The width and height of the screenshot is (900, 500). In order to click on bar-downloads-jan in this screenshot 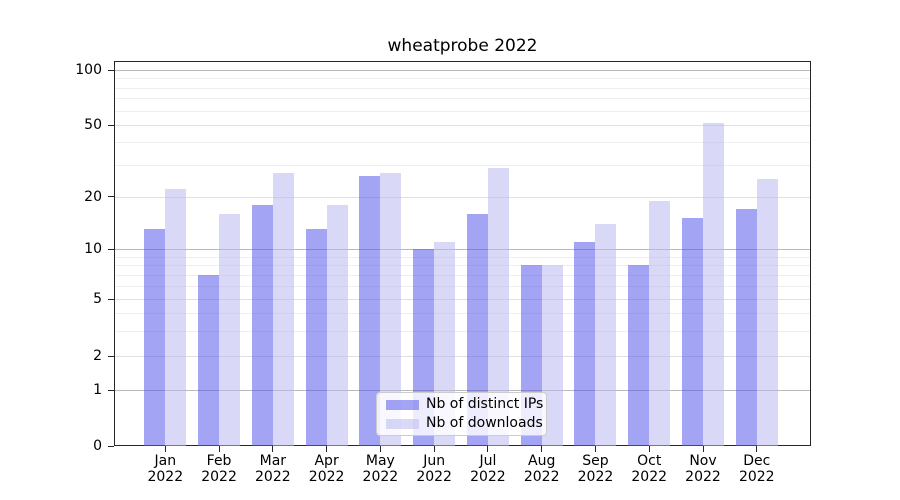, I will do `click(176, 317)`.